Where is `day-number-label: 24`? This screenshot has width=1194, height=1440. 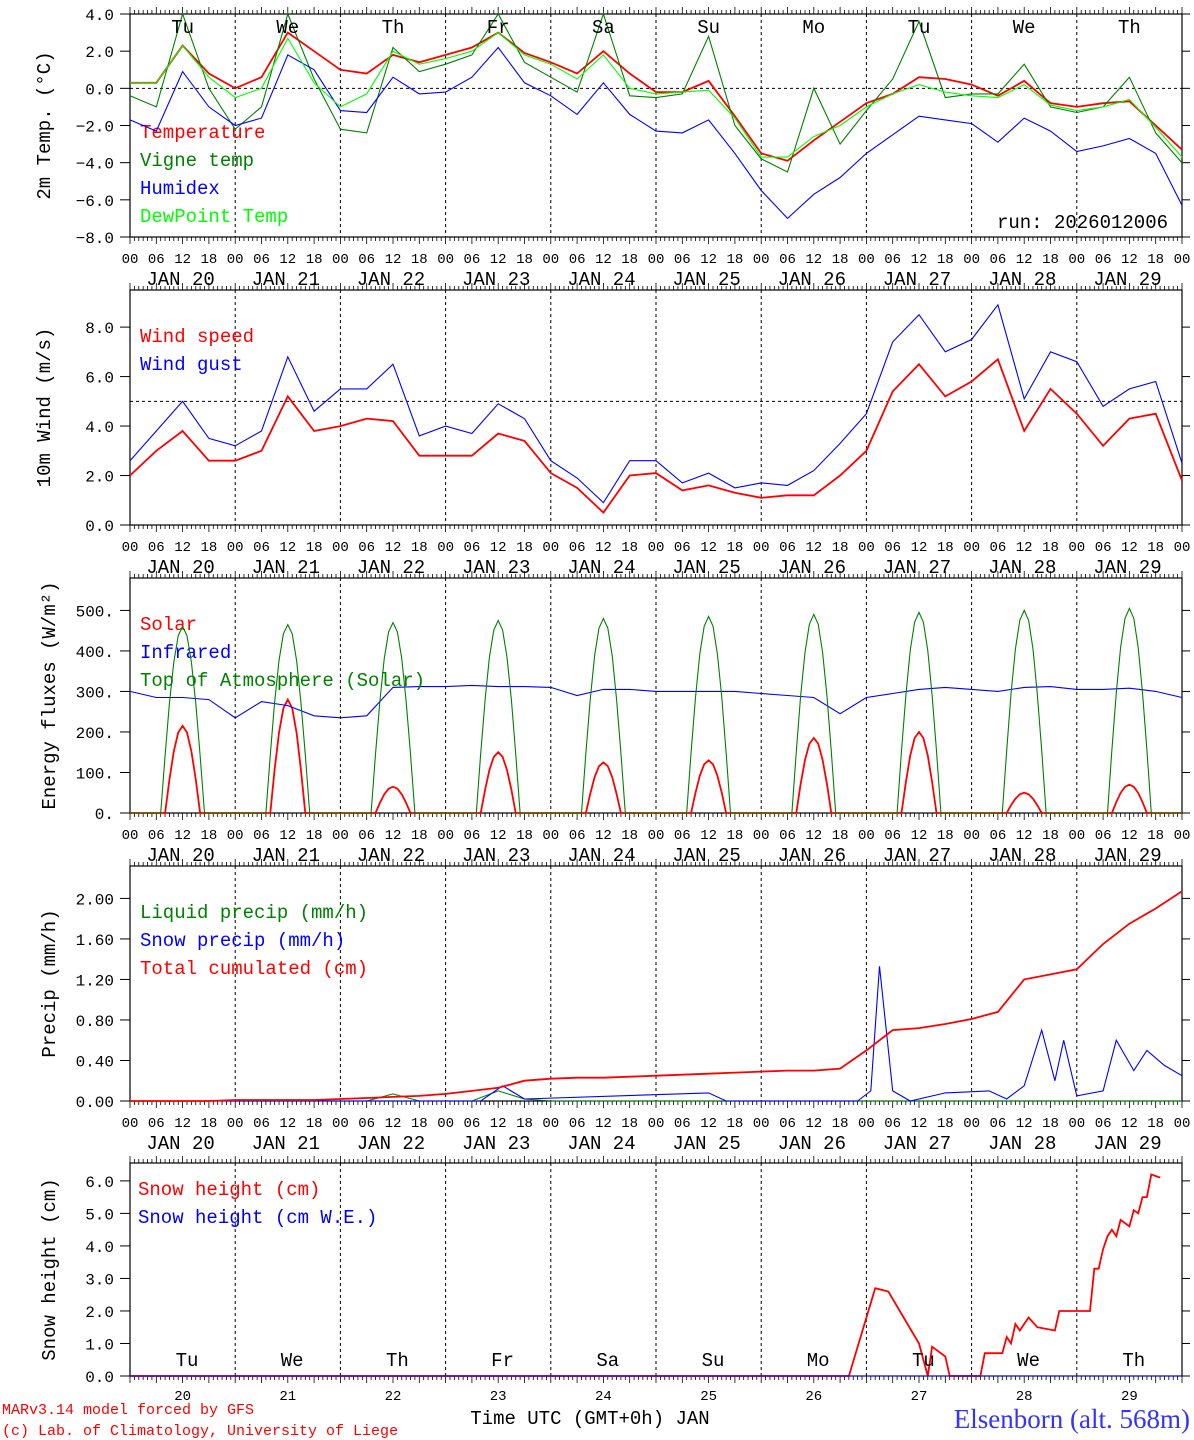
day-number-label: 24 is located at coordinates (603, 1397).